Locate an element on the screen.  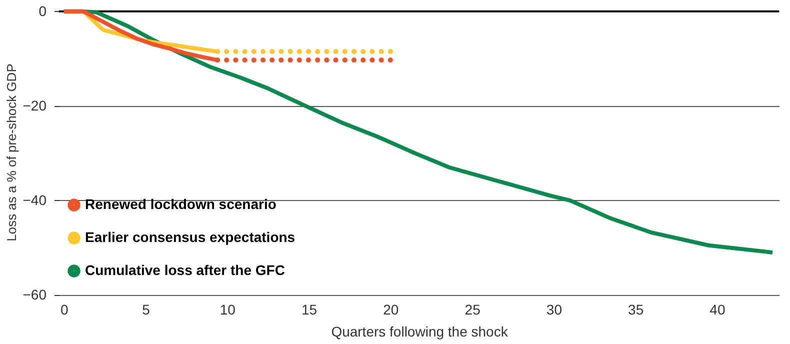
y-tick-label: −40 is located at coordinates (34, 200).